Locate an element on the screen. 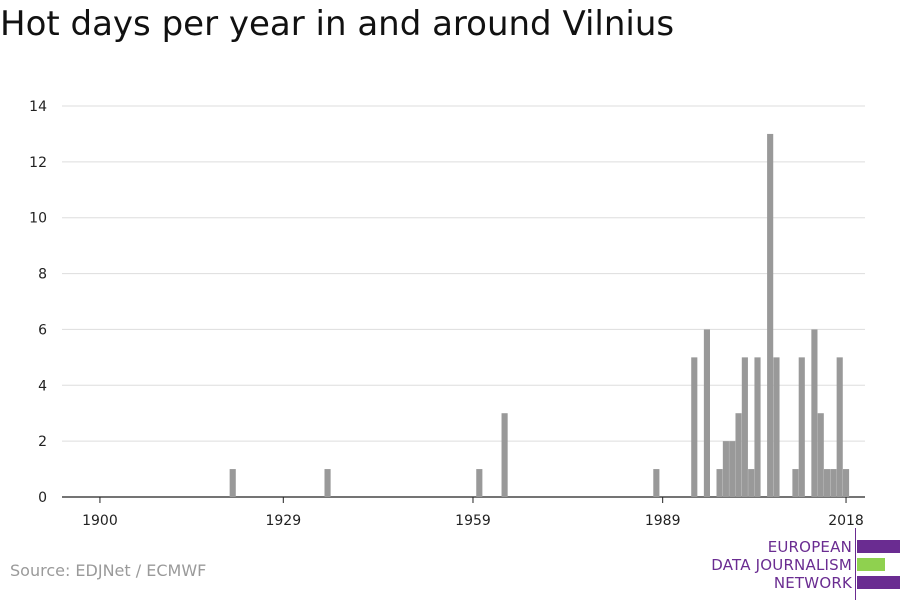  logo-line-2: DATA JOURNALISM is located at coordinates (781, 565).